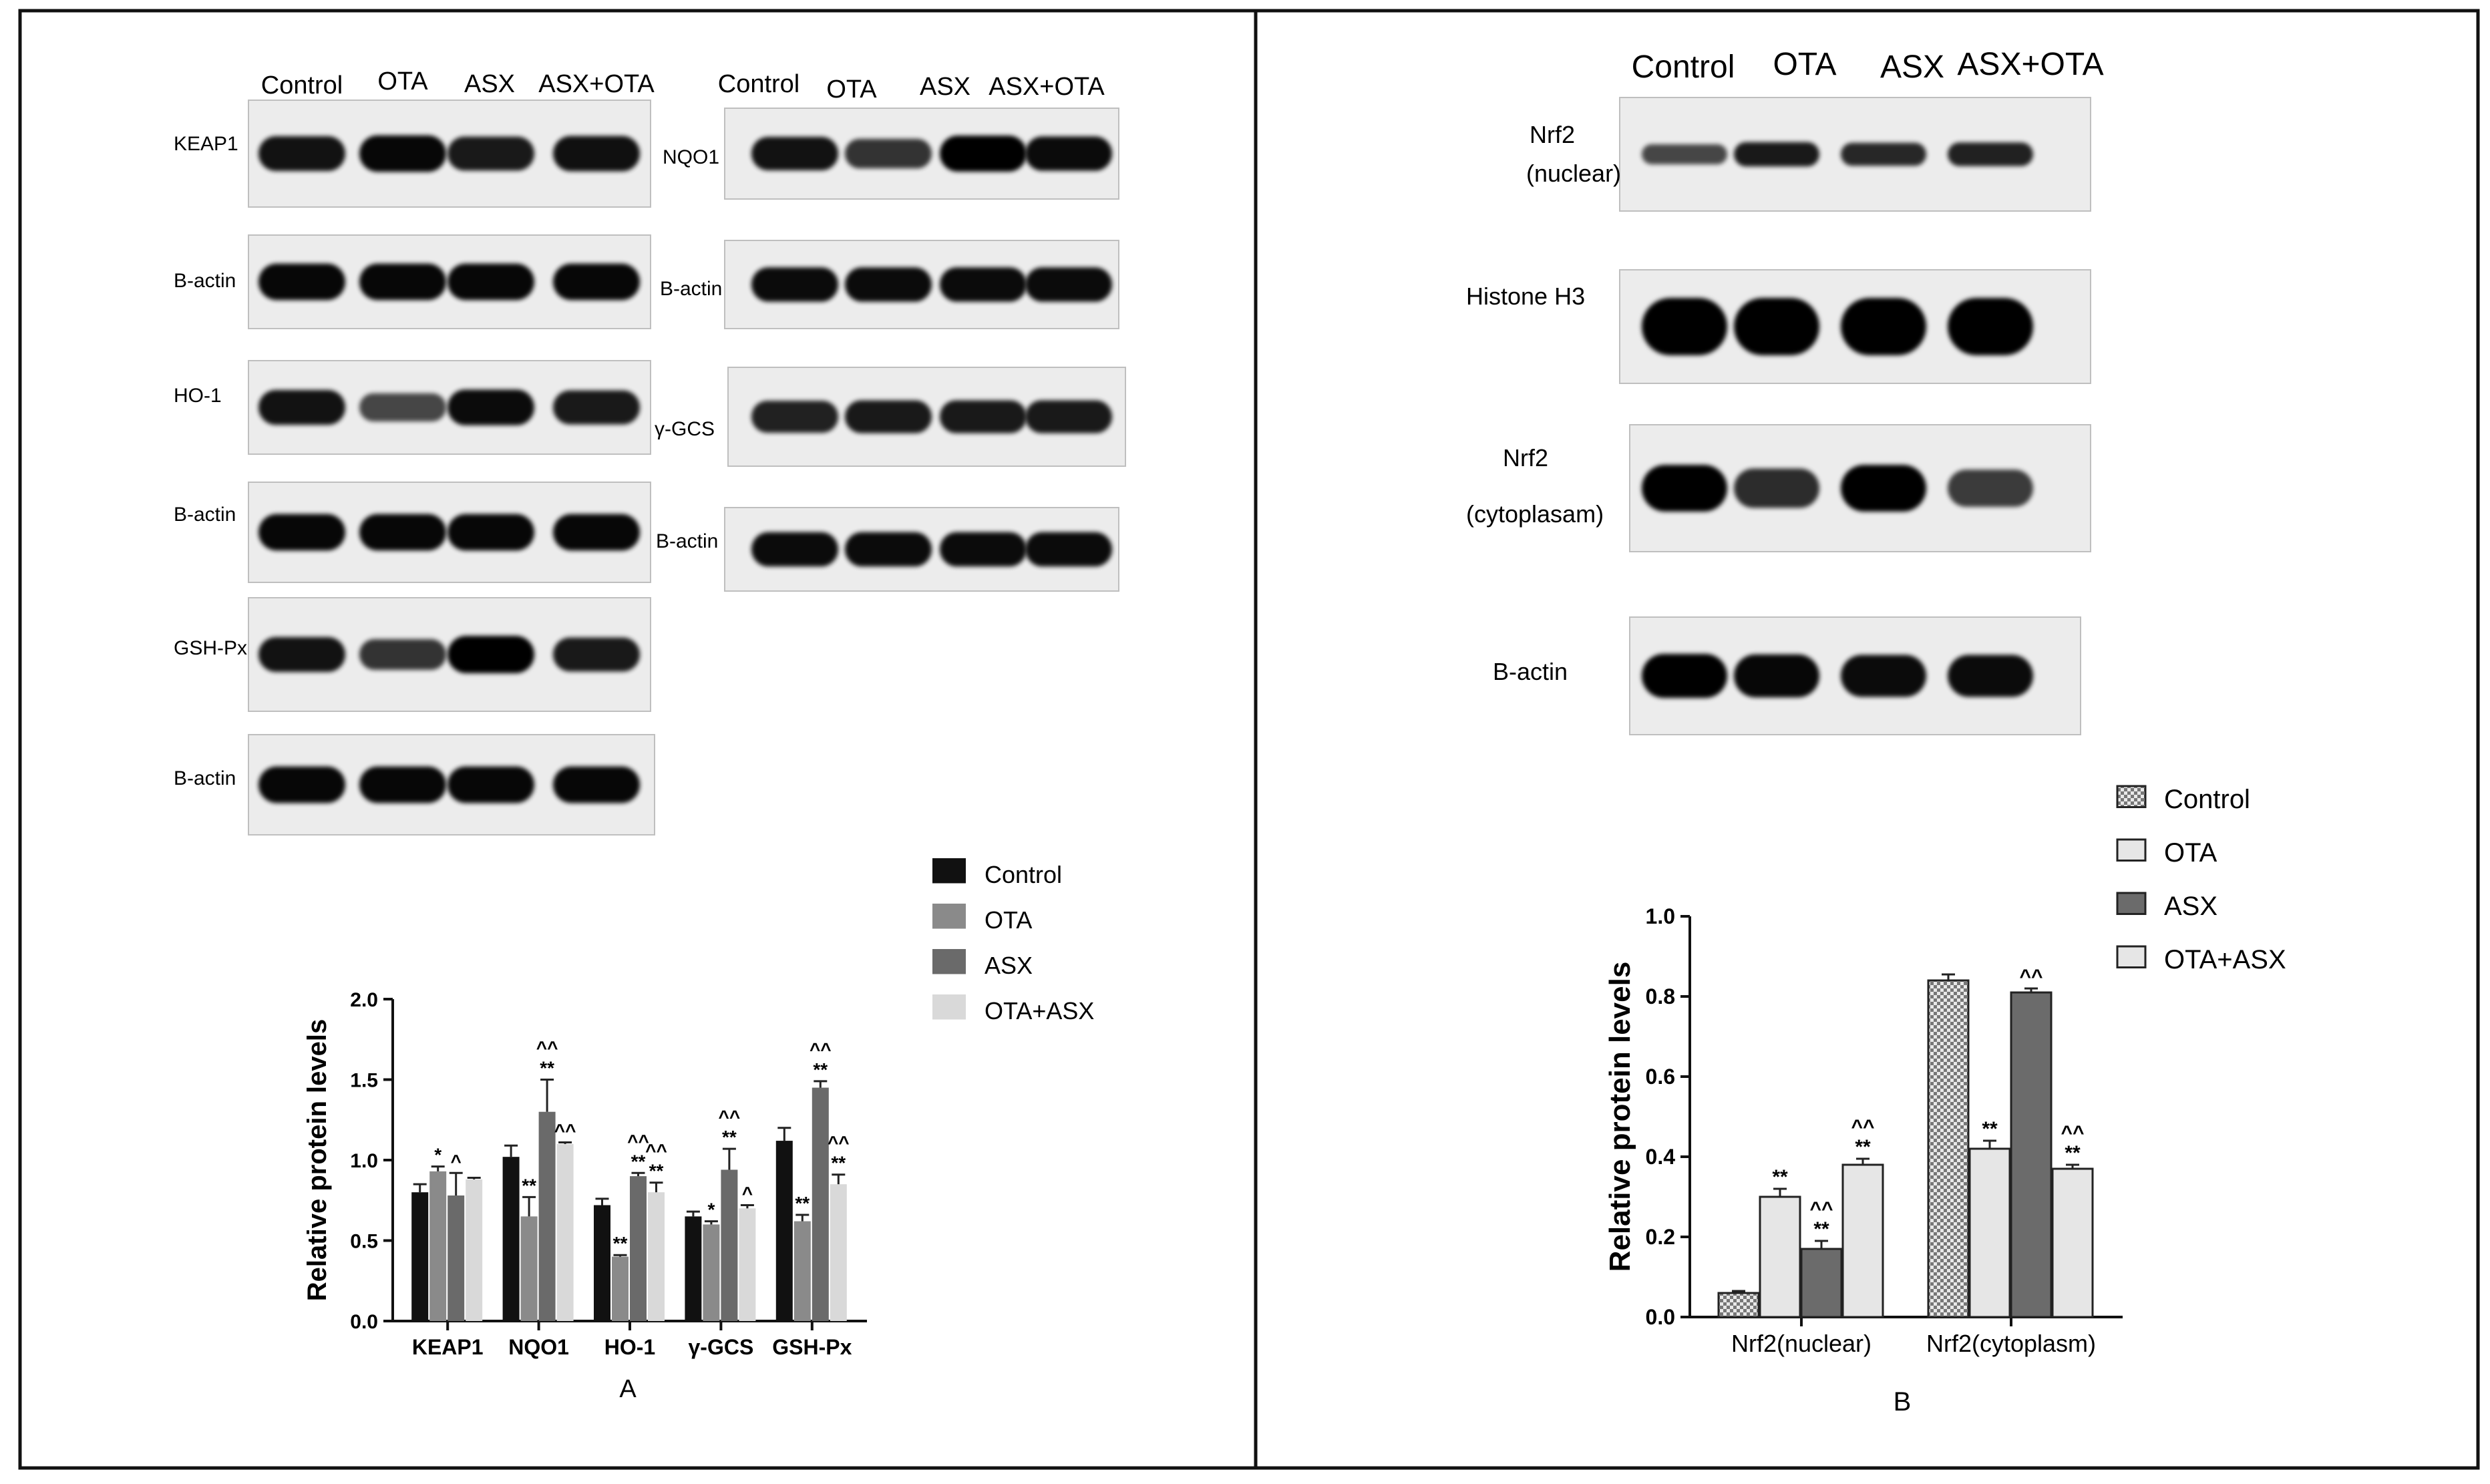 The image size is (2490, 1484). Describe the element at coordinates (1009, 965) in the screenshot. I see `legend-label: ASX` at that location.